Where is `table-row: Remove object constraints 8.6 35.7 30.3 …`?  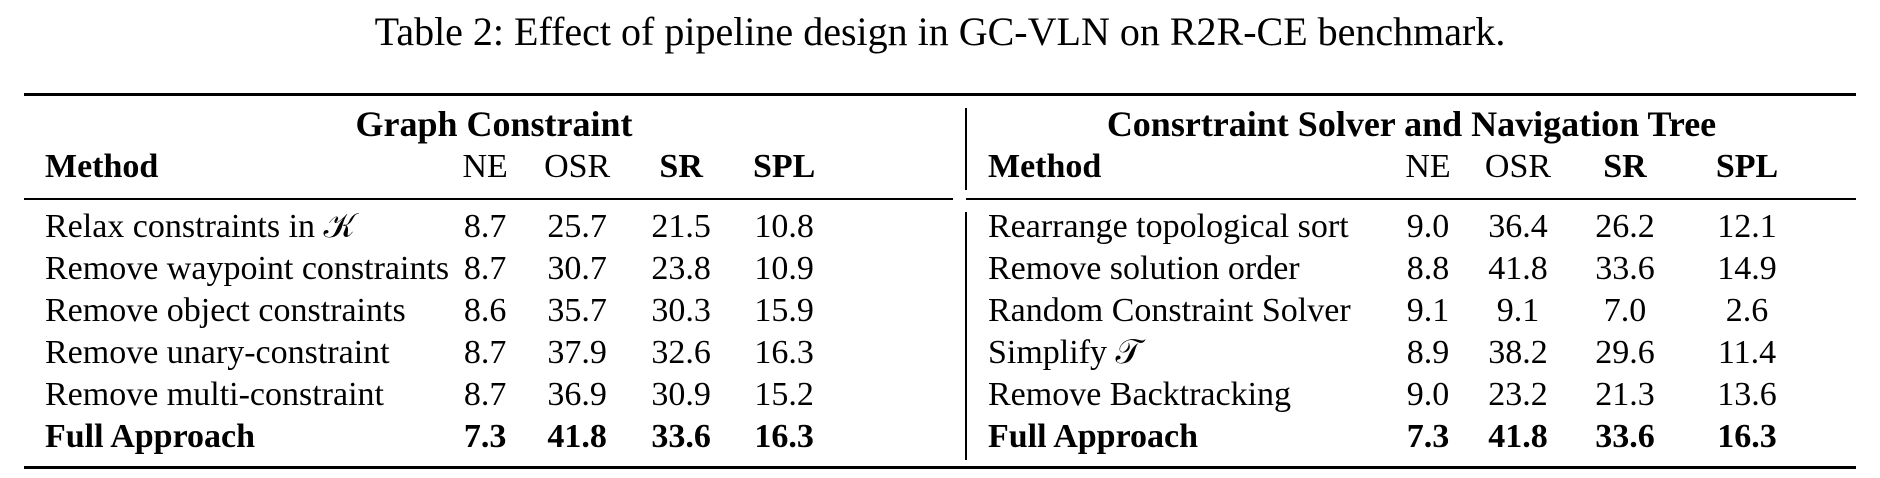
table-row: Remove object constraints 8.6 35.7 30.3 … is located at coordinates (442, 311).